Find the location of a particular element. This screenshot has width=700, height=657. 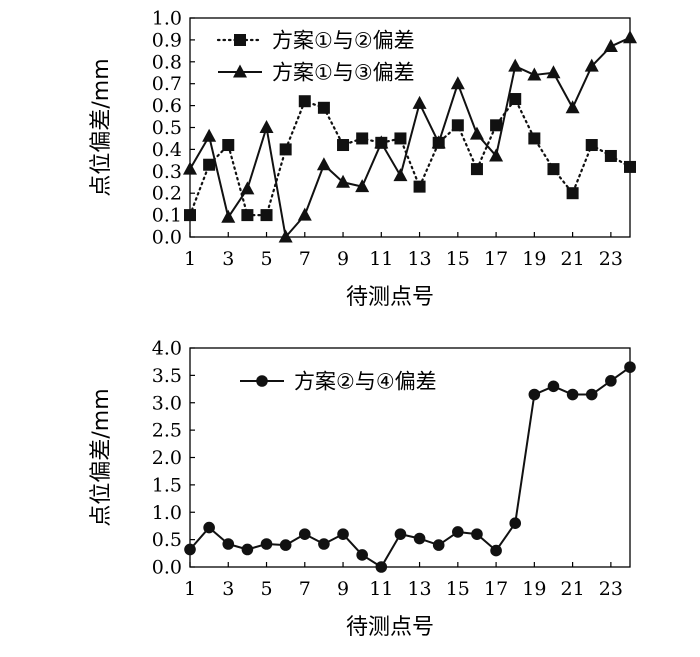

x-tick-label: 7 is located at coordinates (305, 589).